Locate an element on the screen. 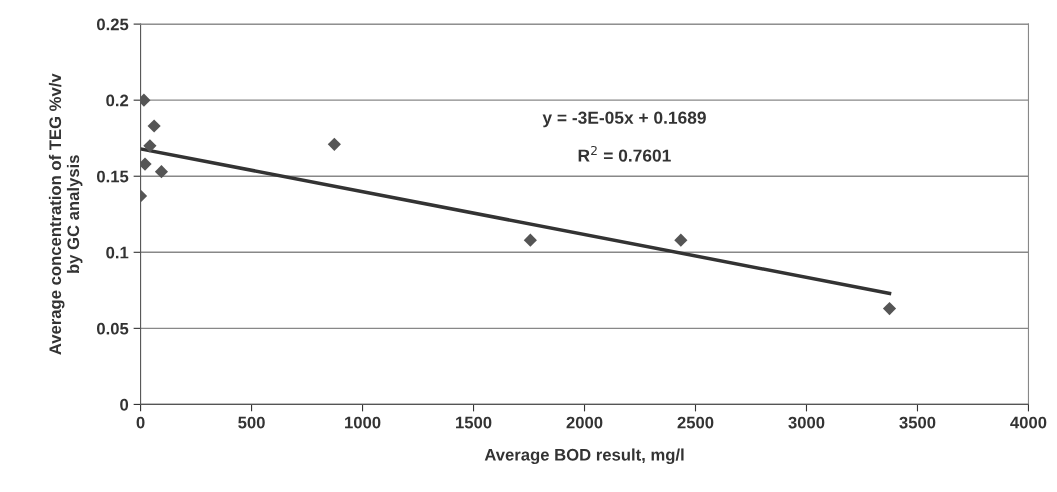  x-tick-label: 2000 is located at coordinates (584, 422).